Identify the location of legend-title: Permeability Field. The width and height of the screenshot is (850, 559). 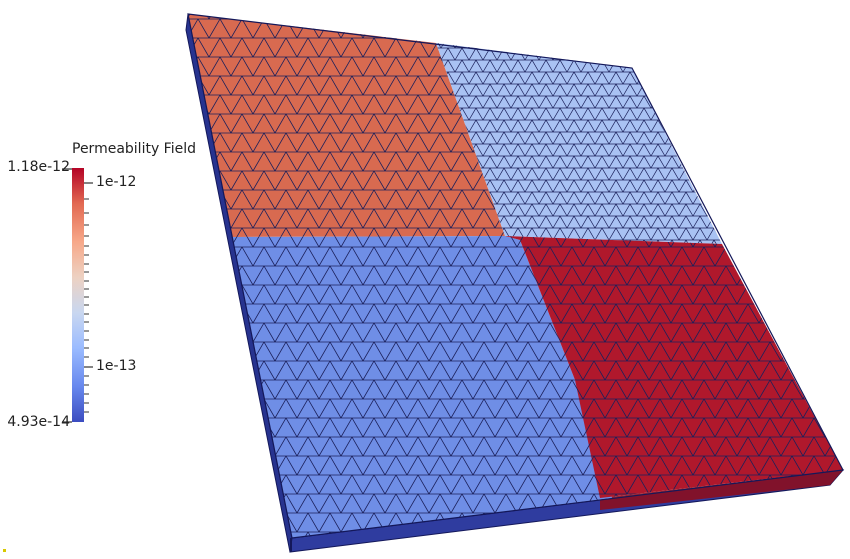
(134, 149).